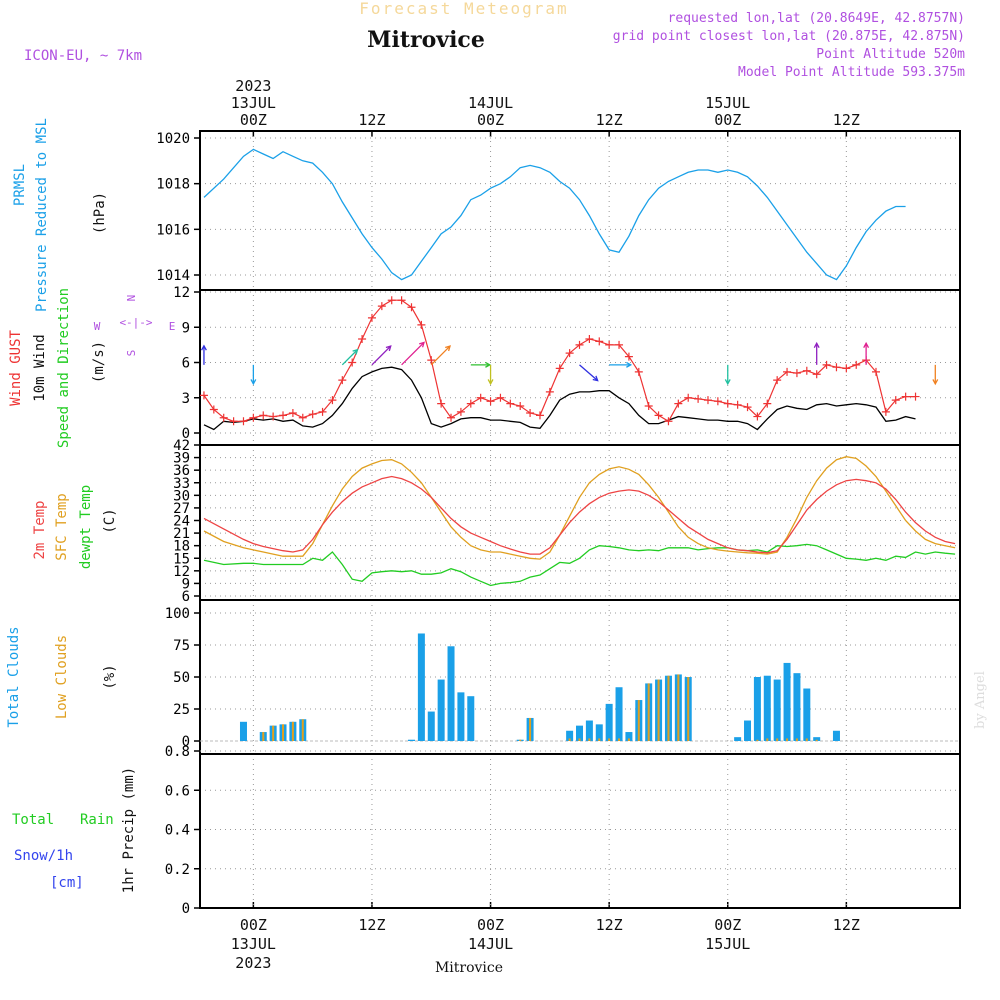 The width and height of the screenshot is (1000, 1000). What do you see at coordinates (64, 368) in the screenshot?
I see `direction-label: Speed and Direction` at bounding box center [64, 368].